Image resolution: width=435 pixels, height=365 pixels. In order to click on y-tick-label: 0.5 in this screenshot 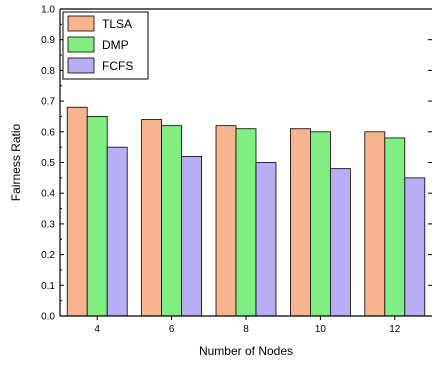, I will do `click(48, 163)`.